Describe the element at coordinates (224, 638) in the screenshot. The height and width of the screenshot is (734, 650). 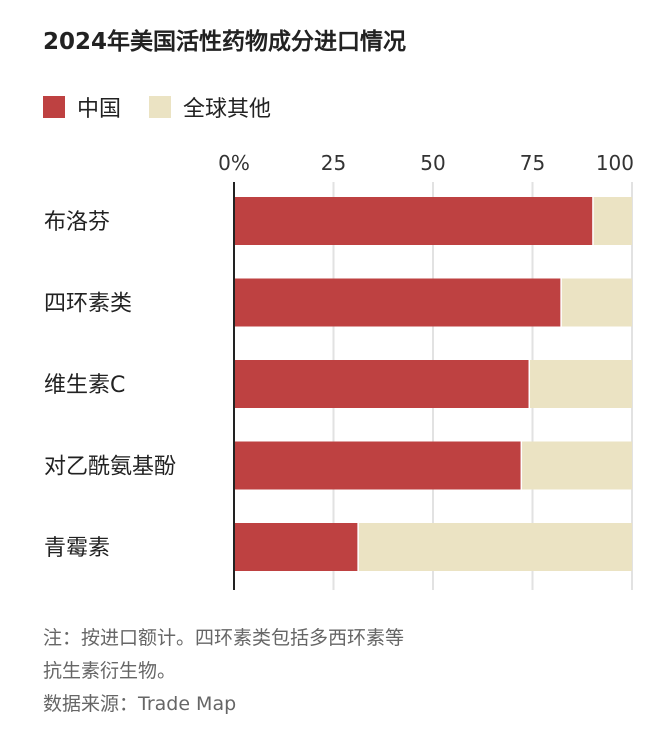
I see `note-line-1: 注：按进口额计。四环素类包括多西环素等` at that location.